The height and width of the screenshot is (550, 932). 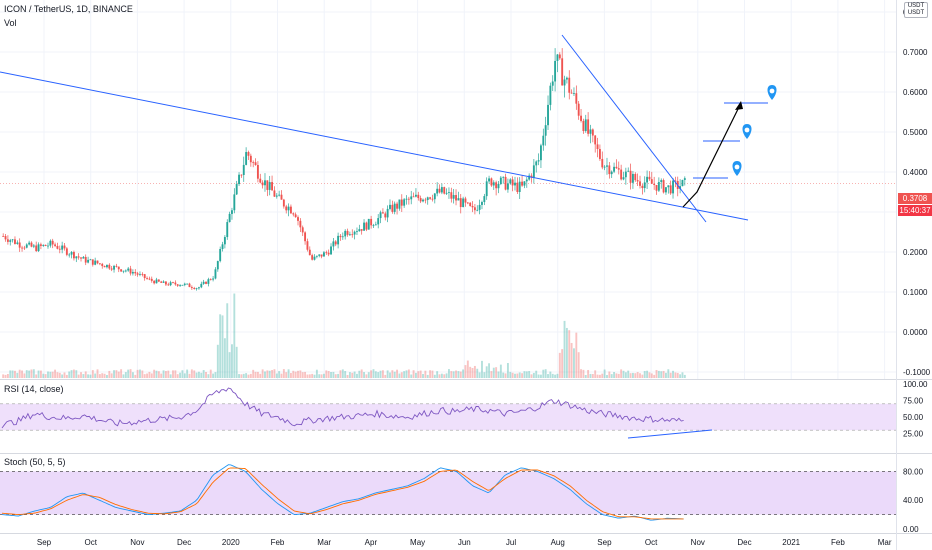 I want to click on symbol-title: ICON / TetherUS, 1D, BINANCE, so click(x=68, y=9).